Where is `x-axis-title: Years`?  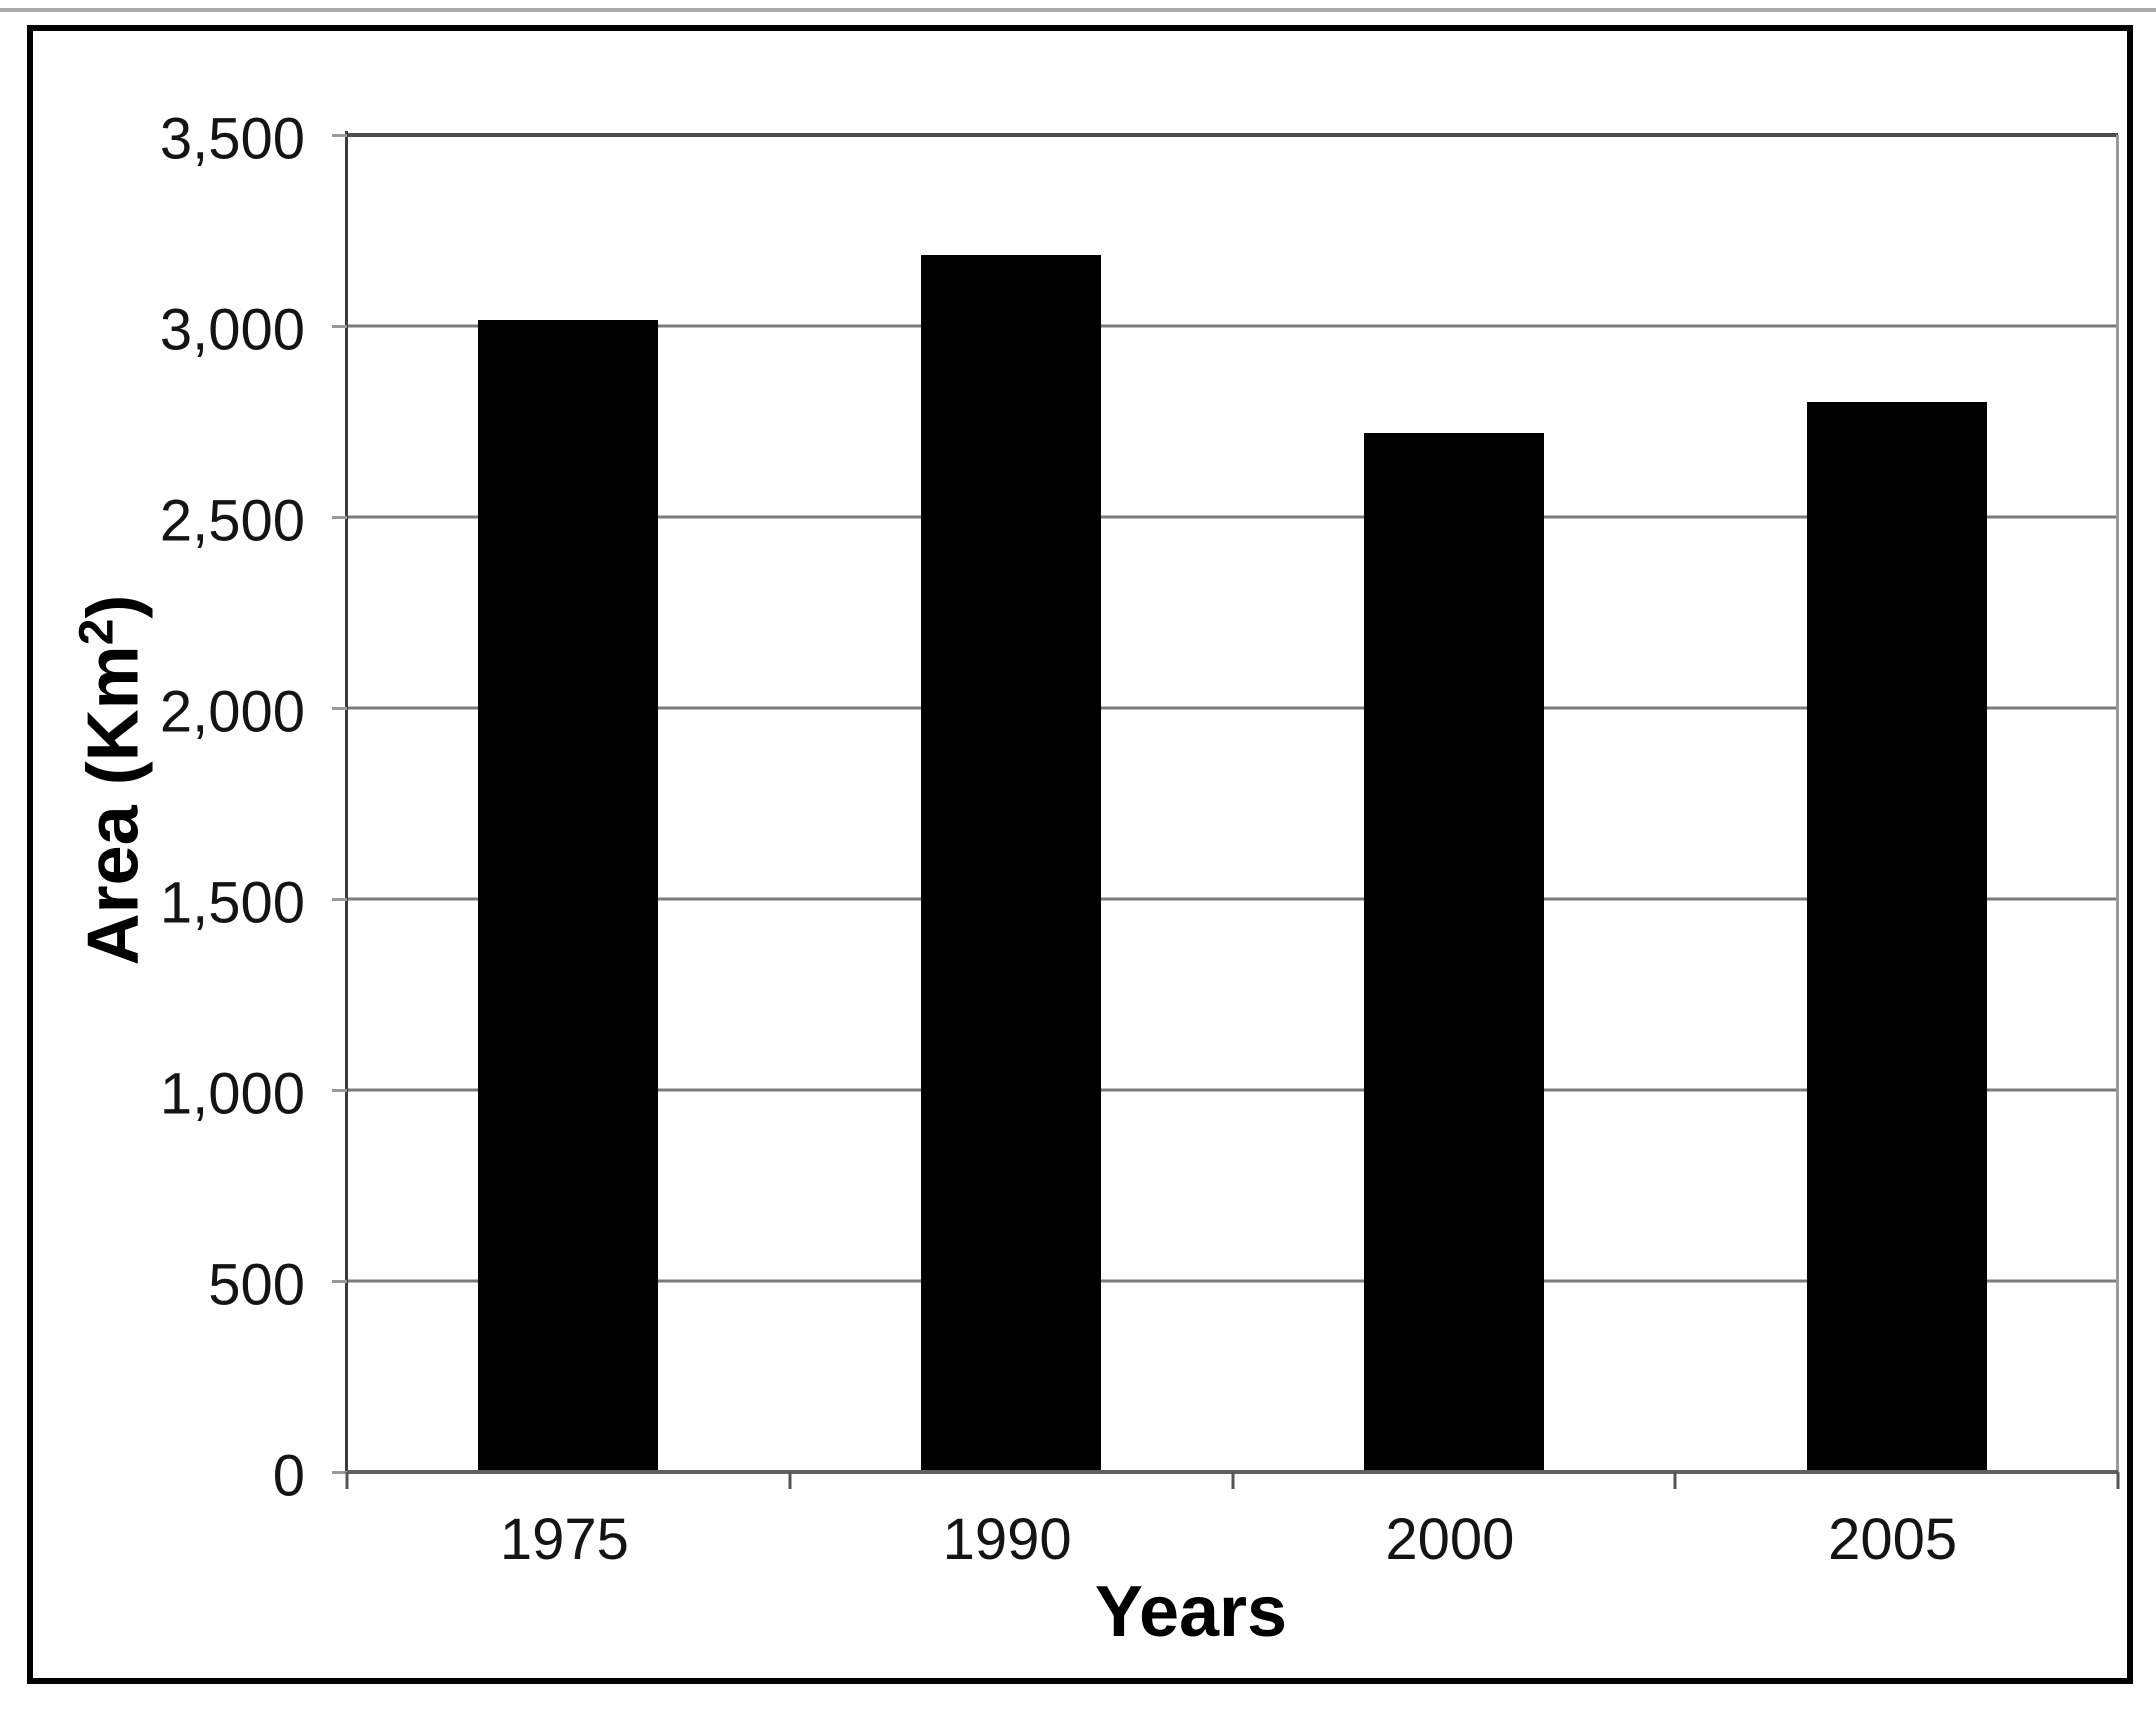
x-axis-title: Years is located at coordinates (1191, 1612).